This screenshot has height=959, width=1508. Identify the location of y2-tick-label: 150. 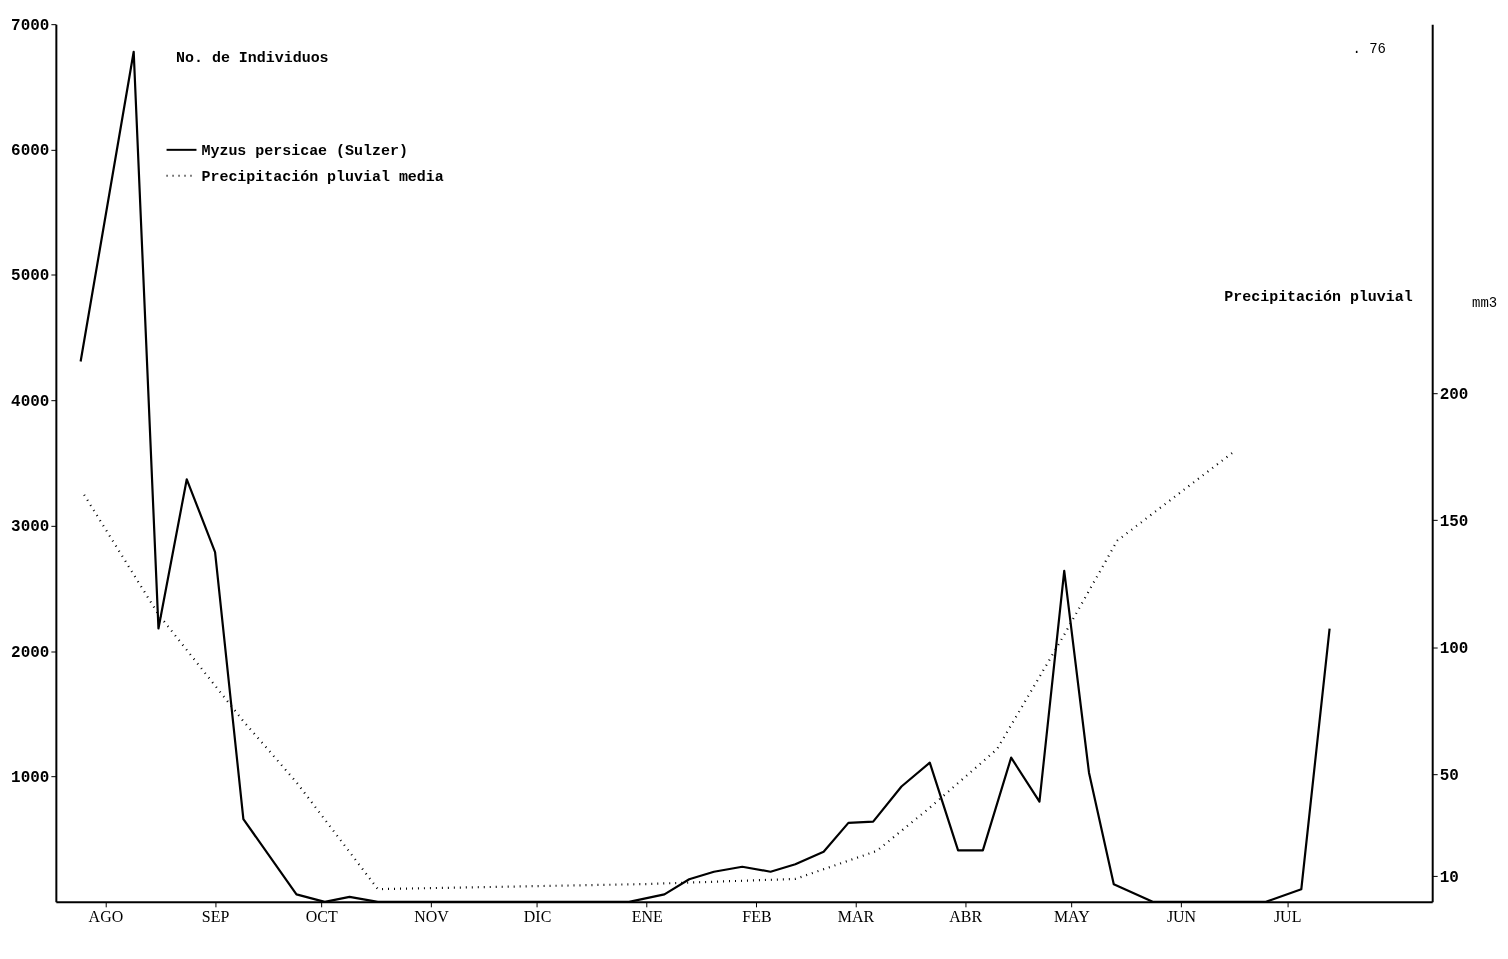
(1454, 521).